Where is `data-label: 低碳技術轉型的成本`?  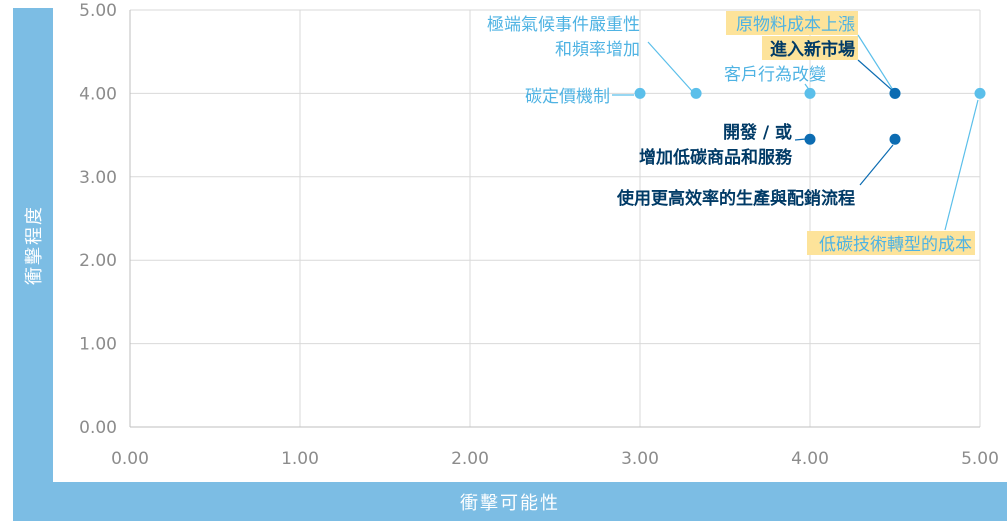 data-label: 低碳技術轉型的成本 is located at coordinates (895, 245).